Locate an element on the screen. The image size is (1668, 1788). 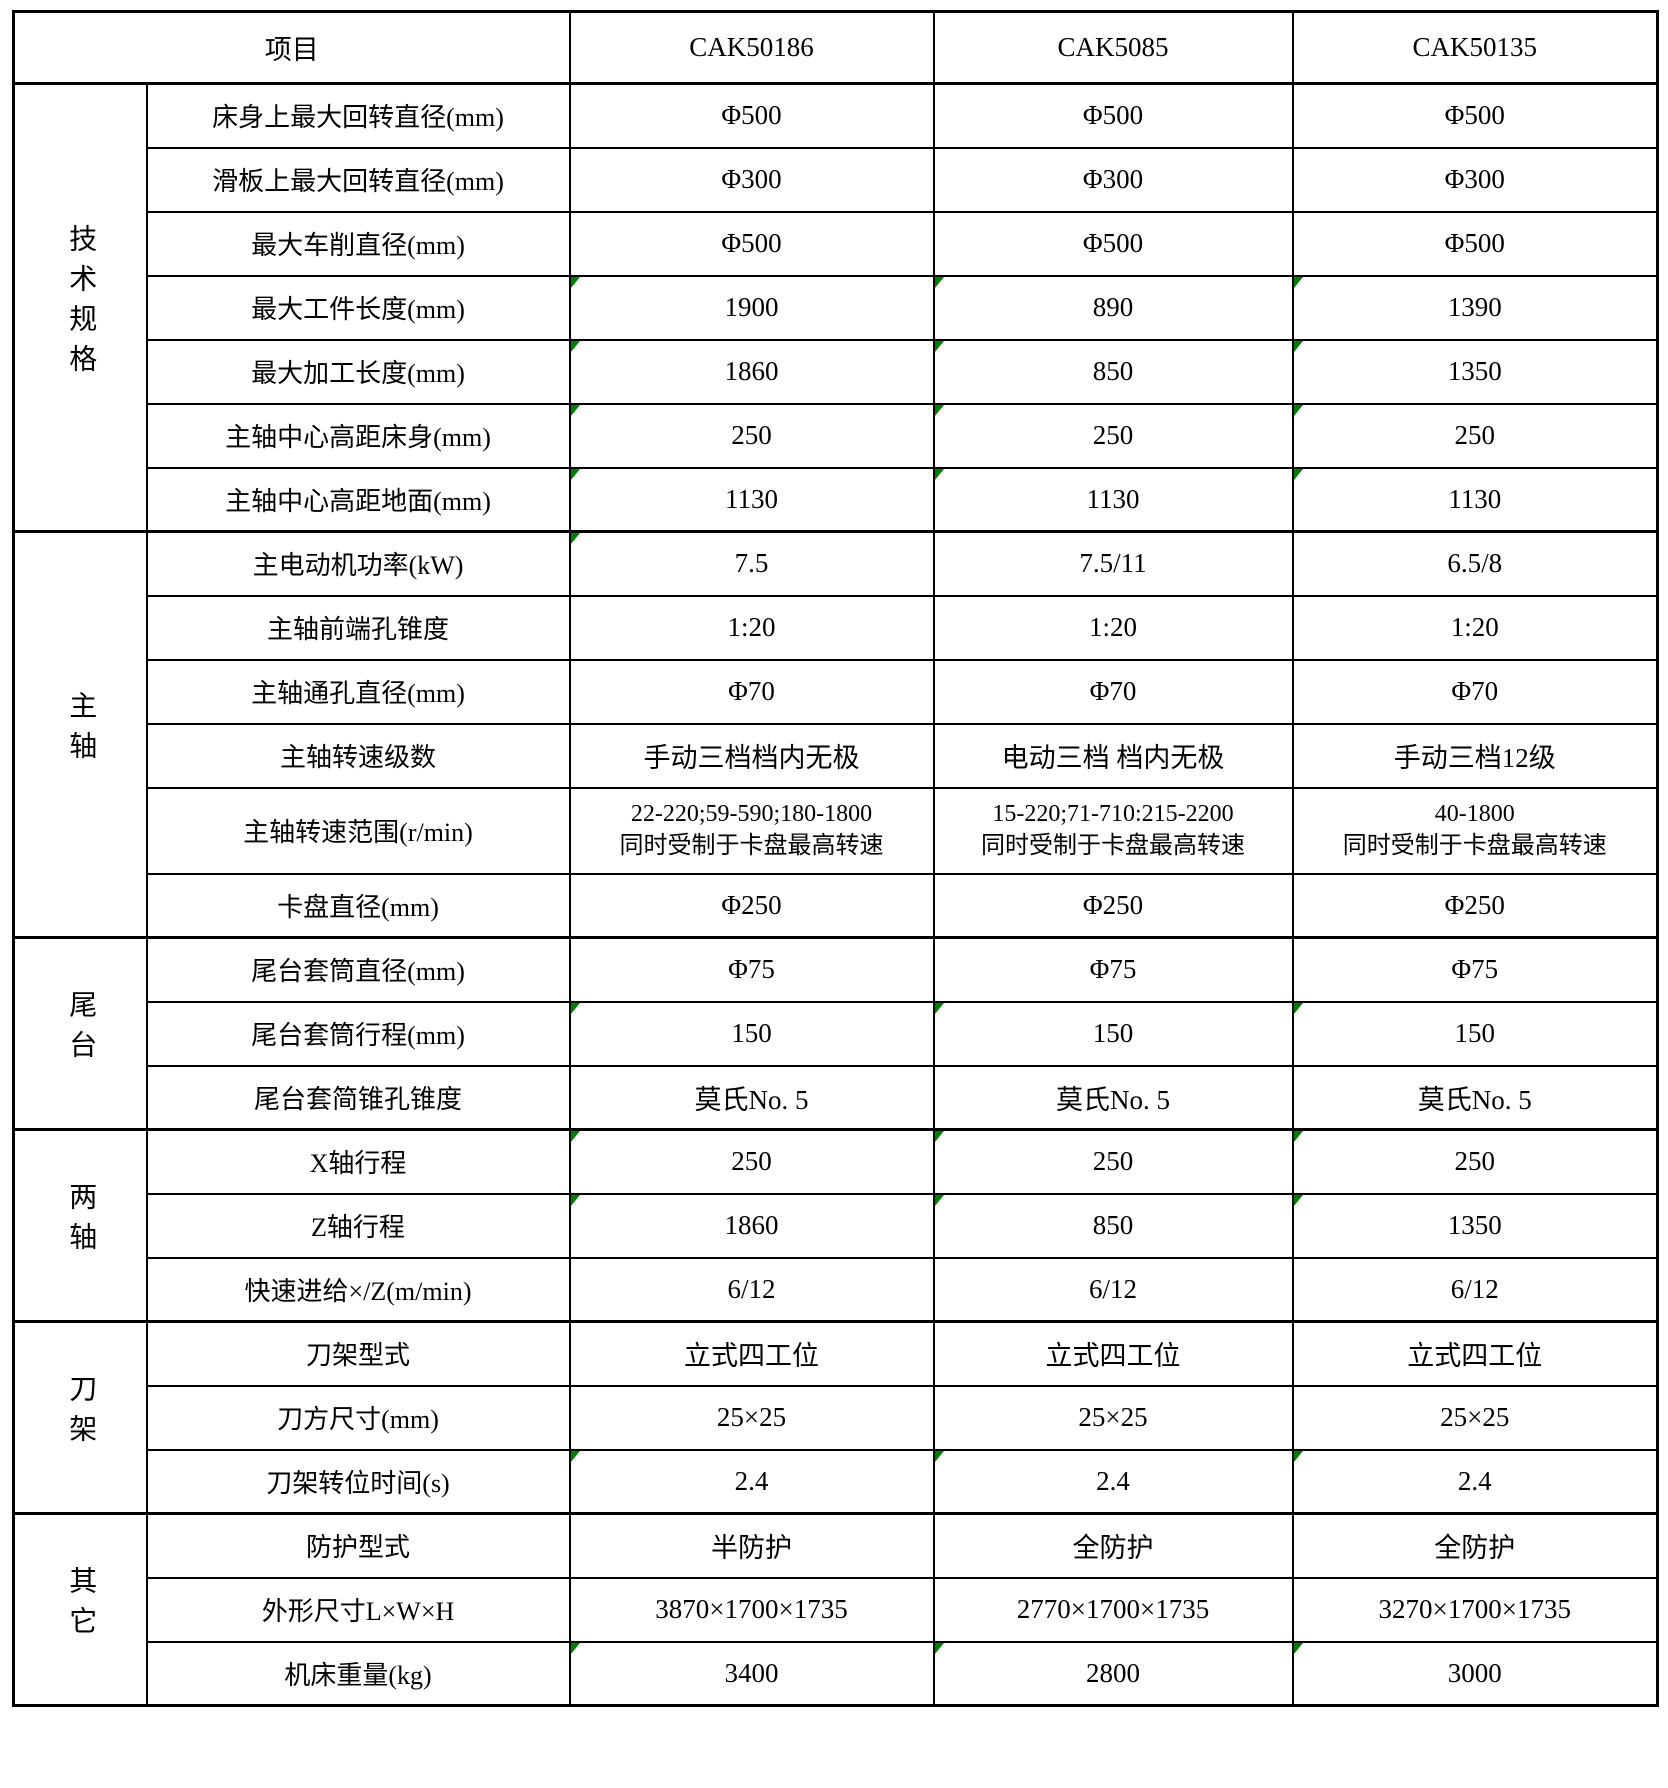
cell-value: 手动三档档内无极 is located at coordinates (751, 758).